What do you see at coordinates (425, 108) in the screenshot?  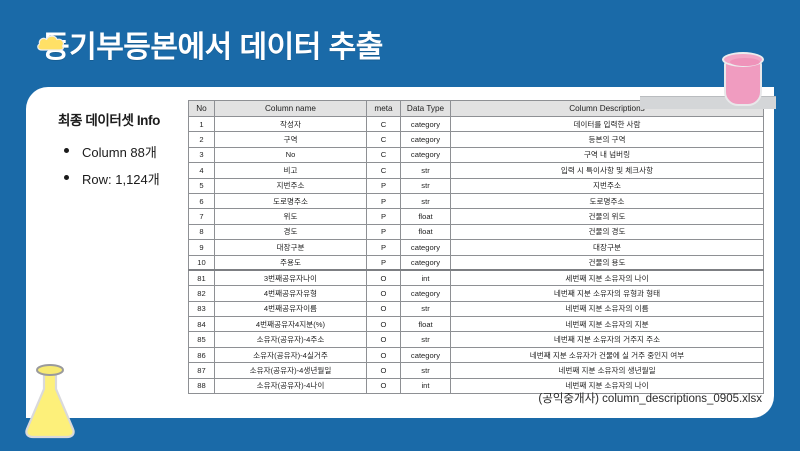 I see `column-header-type: Data Type` at bounding box center [425, 108].